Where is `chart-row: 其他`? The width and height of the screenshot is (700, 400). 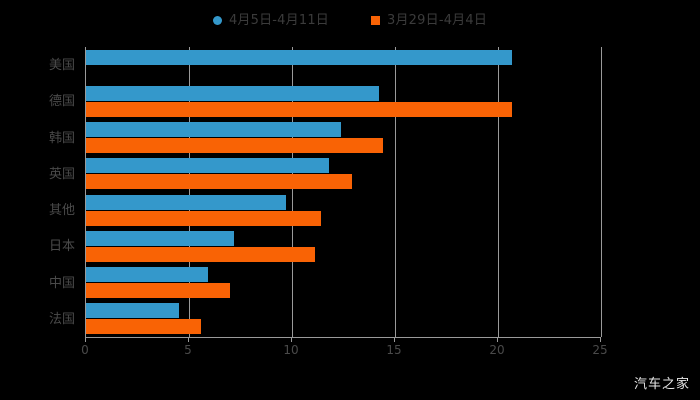
chart-row: 其他 is located at coordinates (325, 210).